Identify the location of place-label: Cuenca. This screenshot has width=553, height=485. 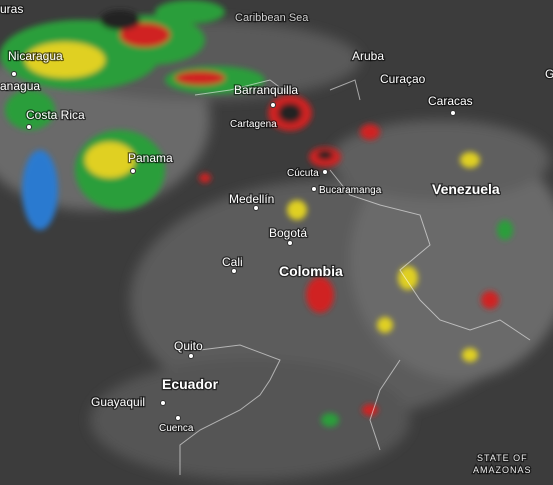
(176, 428).